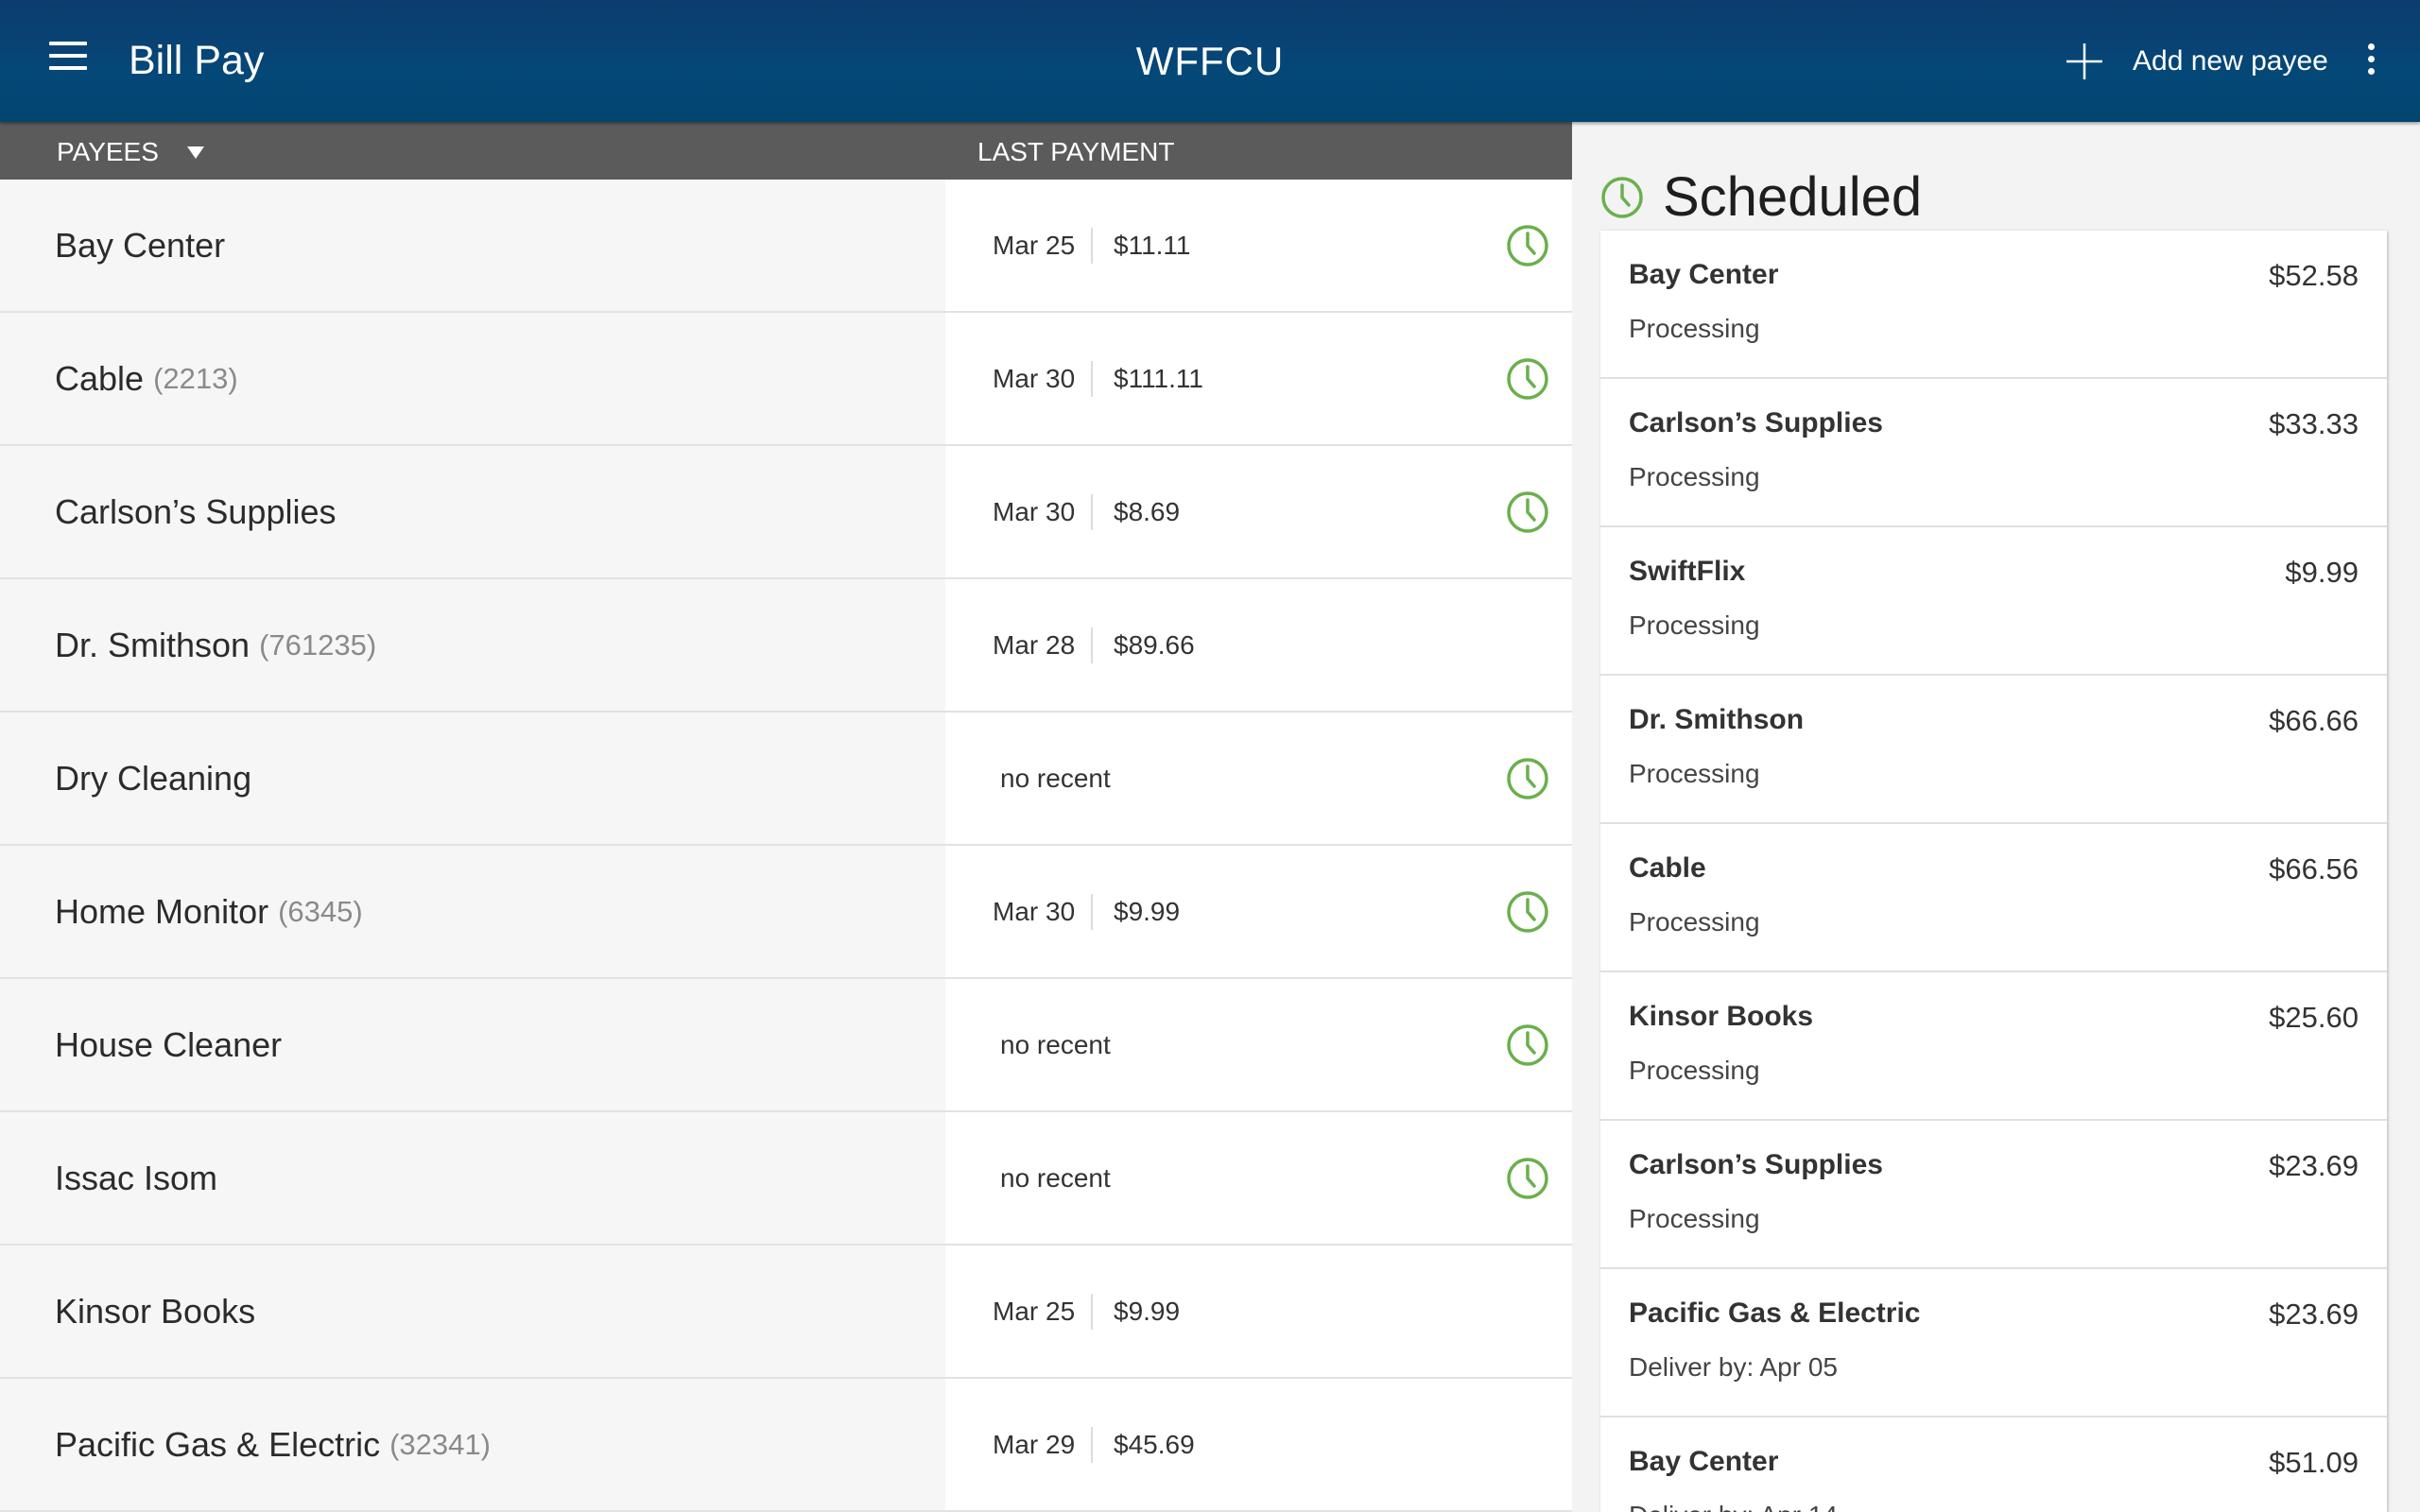 The height and width of the screenshot is (1512, 2420). I want to click on last-payment-amount: $11.11, so click(1153, 245).